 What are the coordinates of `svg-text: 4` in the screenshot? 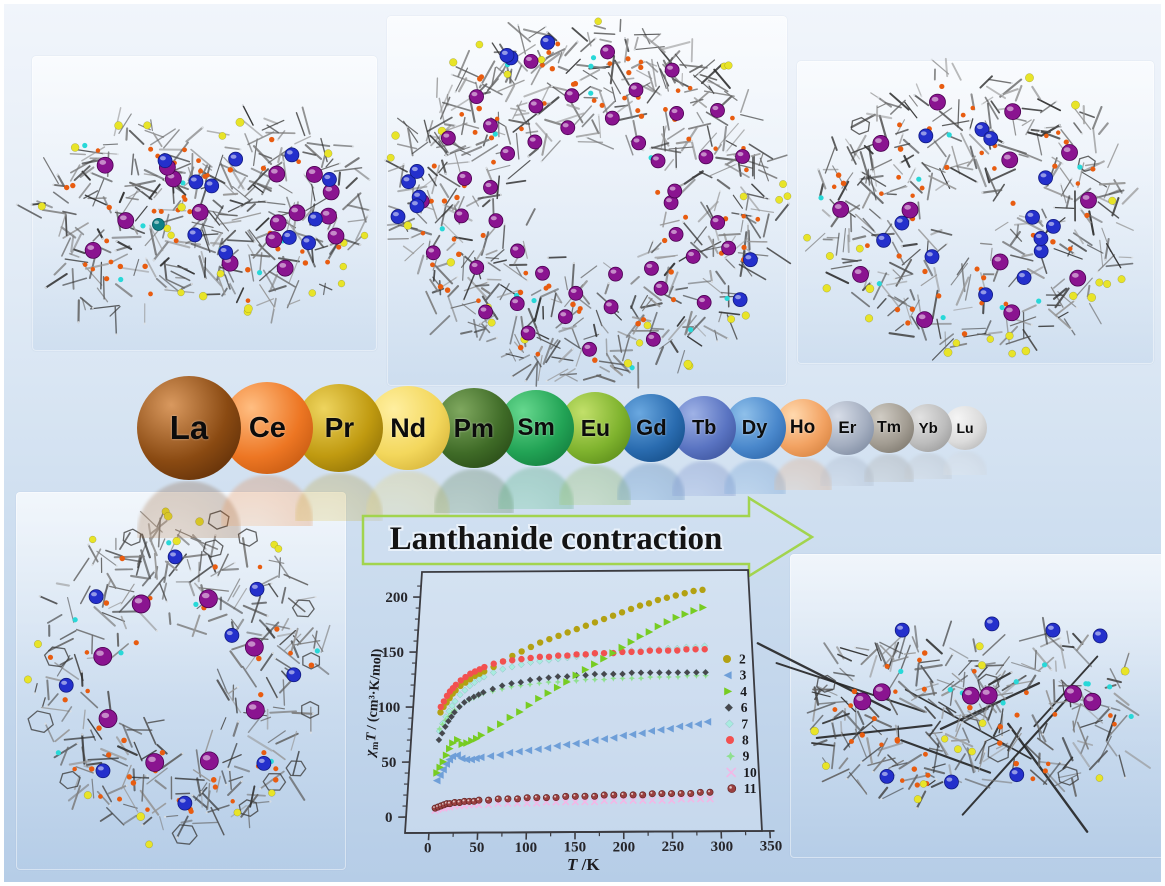 It's located at (743, 691).